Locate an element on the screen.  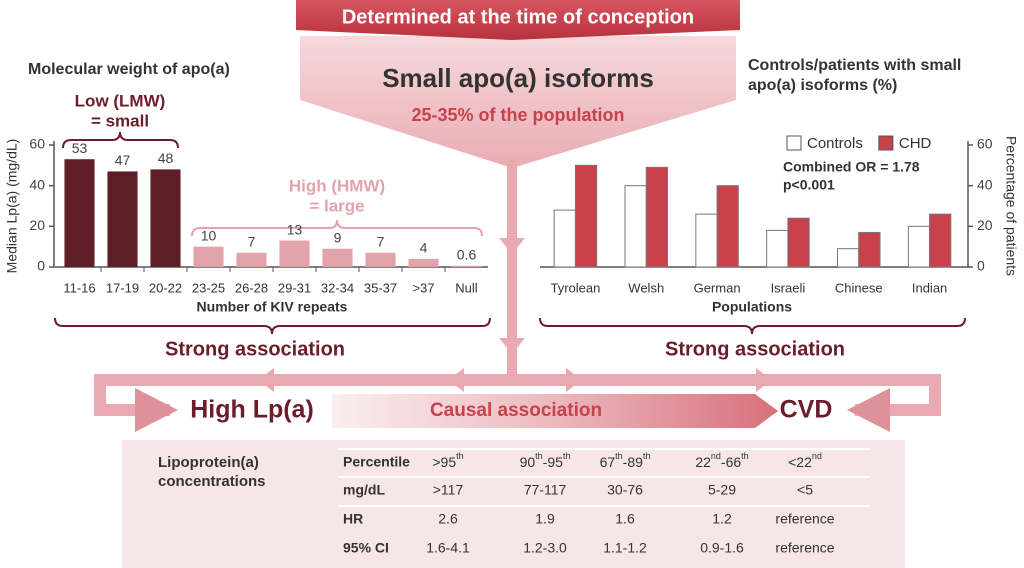
table-cell: 30-76 is located at coordinates (625, 490).